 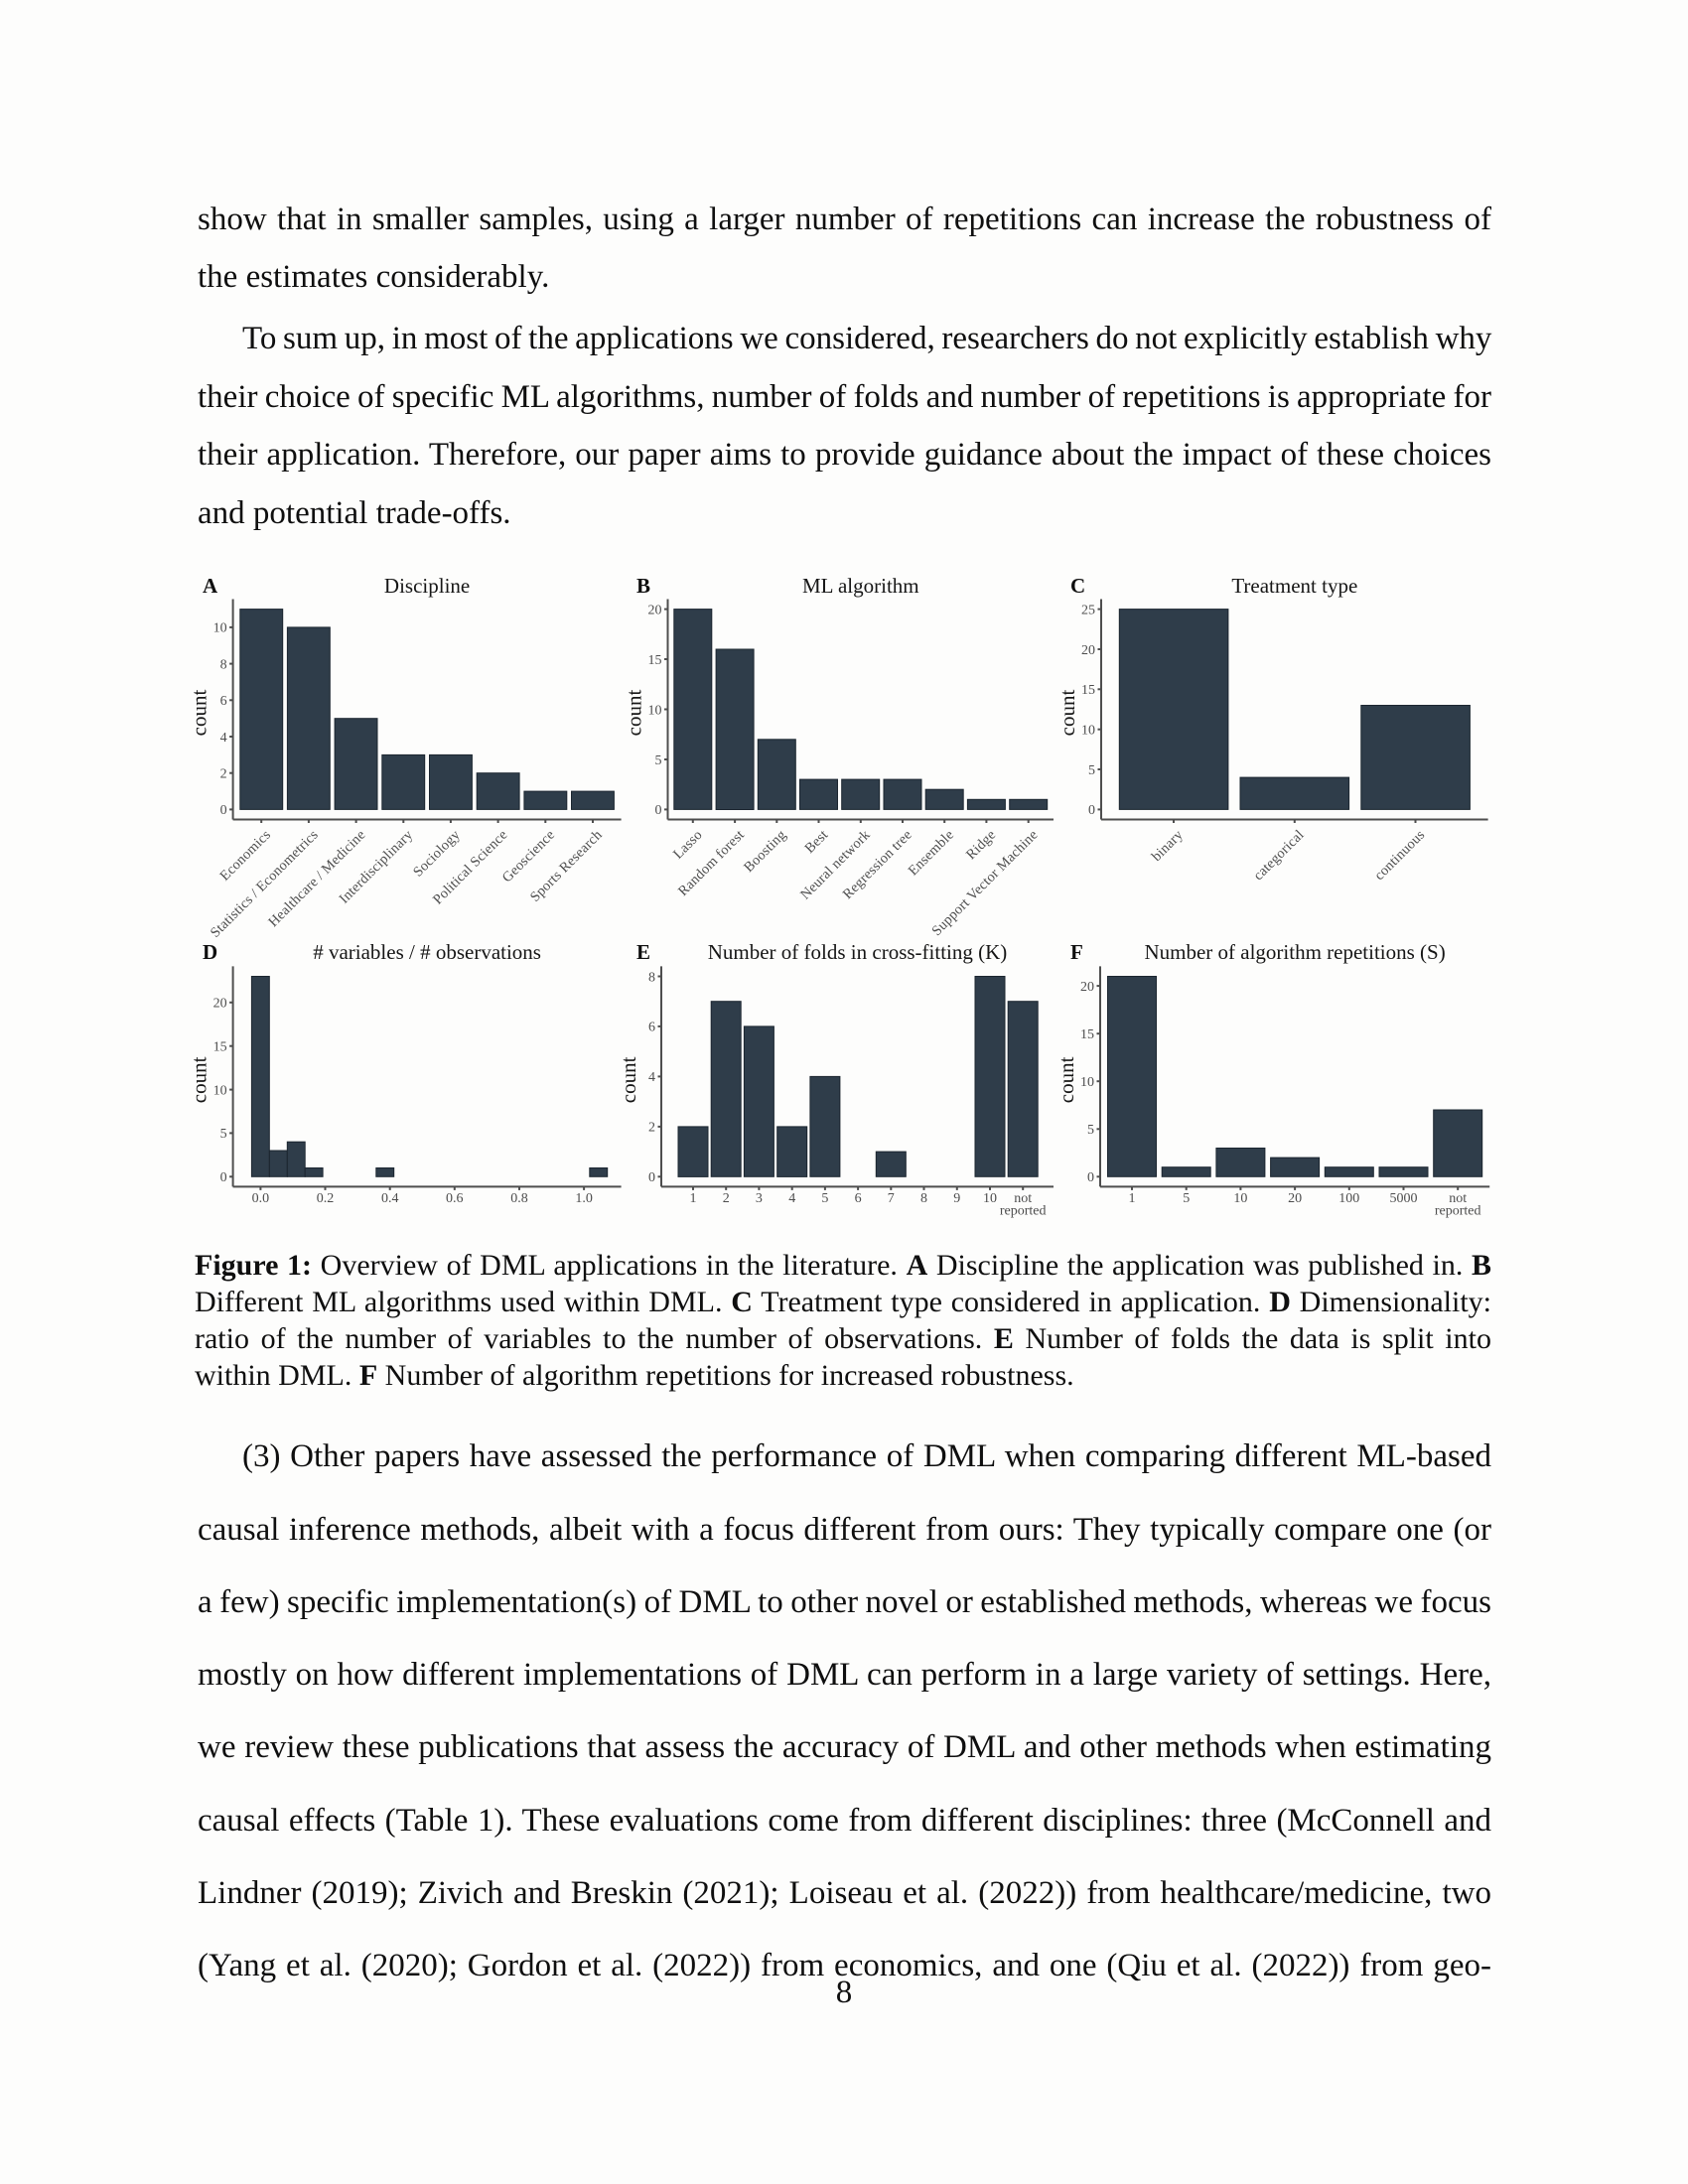 What do you see at coordinates (759, 1198) in the screenshot?
I see `svg-text: 3` at bounding box center [759, 1198].